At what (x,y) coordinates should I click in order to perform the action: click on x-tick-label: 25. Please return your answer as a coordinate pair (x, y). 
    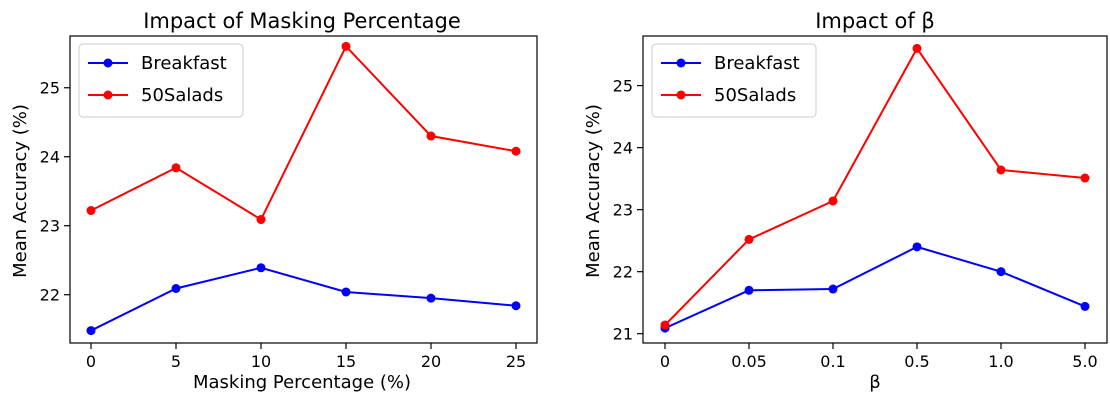
    Looking at the image, I should click on (516, 361).